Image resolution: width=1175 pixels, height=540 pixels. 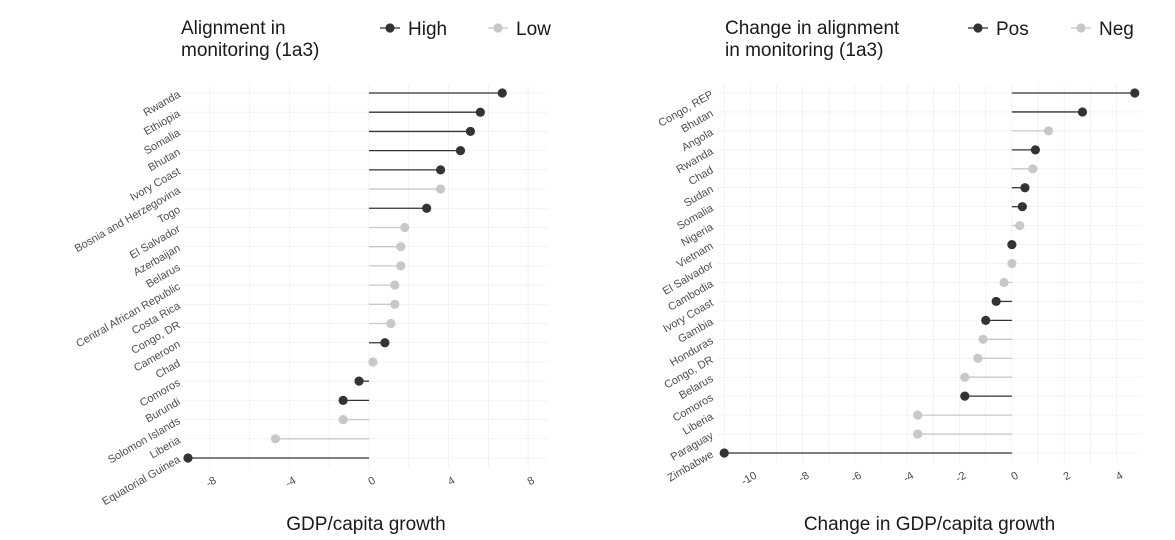 I want to click on lollipop-point-cambodia, so click(x=1004, y=282).